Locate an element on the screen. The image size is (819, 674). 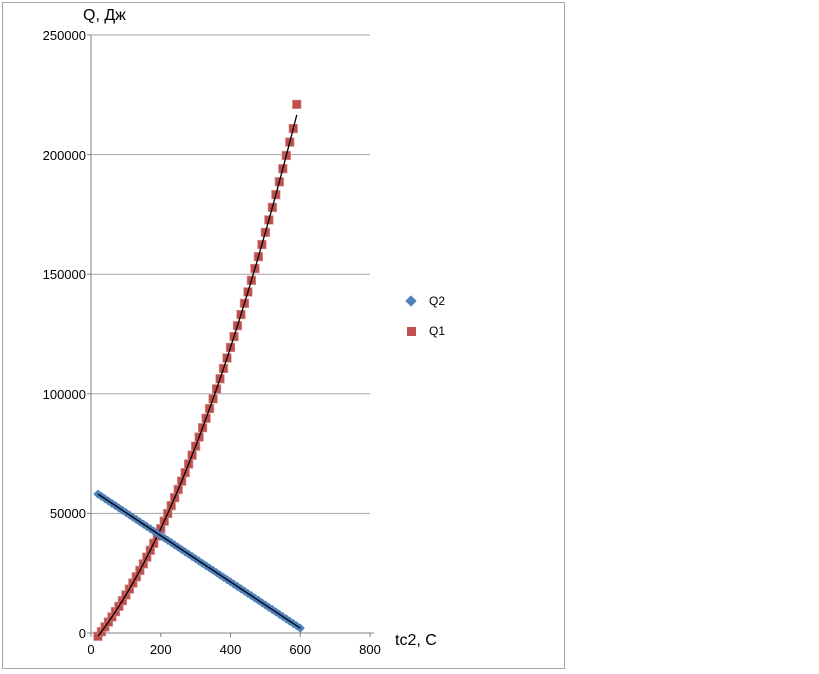
q1-square-icon is located at coordinates (411, 331).